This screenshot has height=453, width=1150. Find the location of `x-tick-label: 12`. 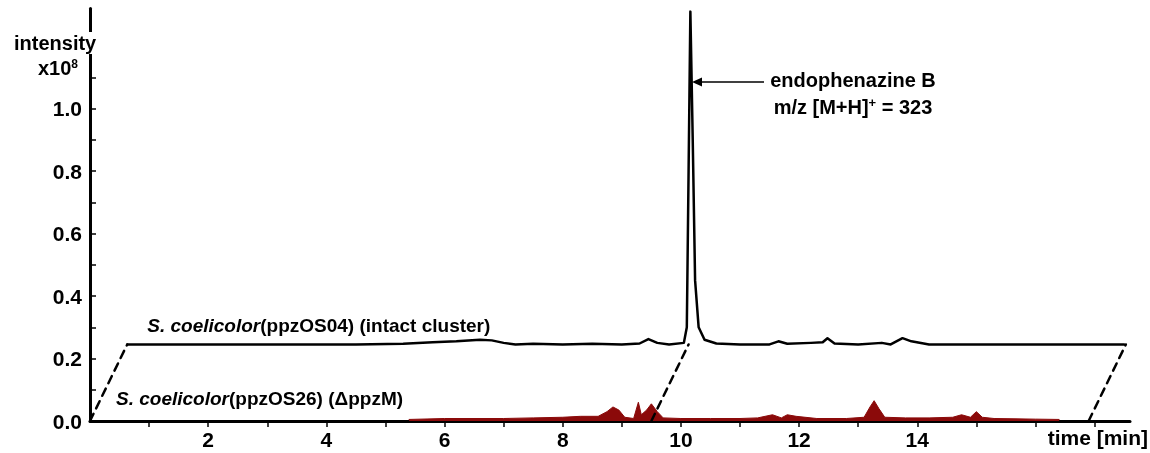

x-tick-label: 12 is located at coordinates (799, 439).